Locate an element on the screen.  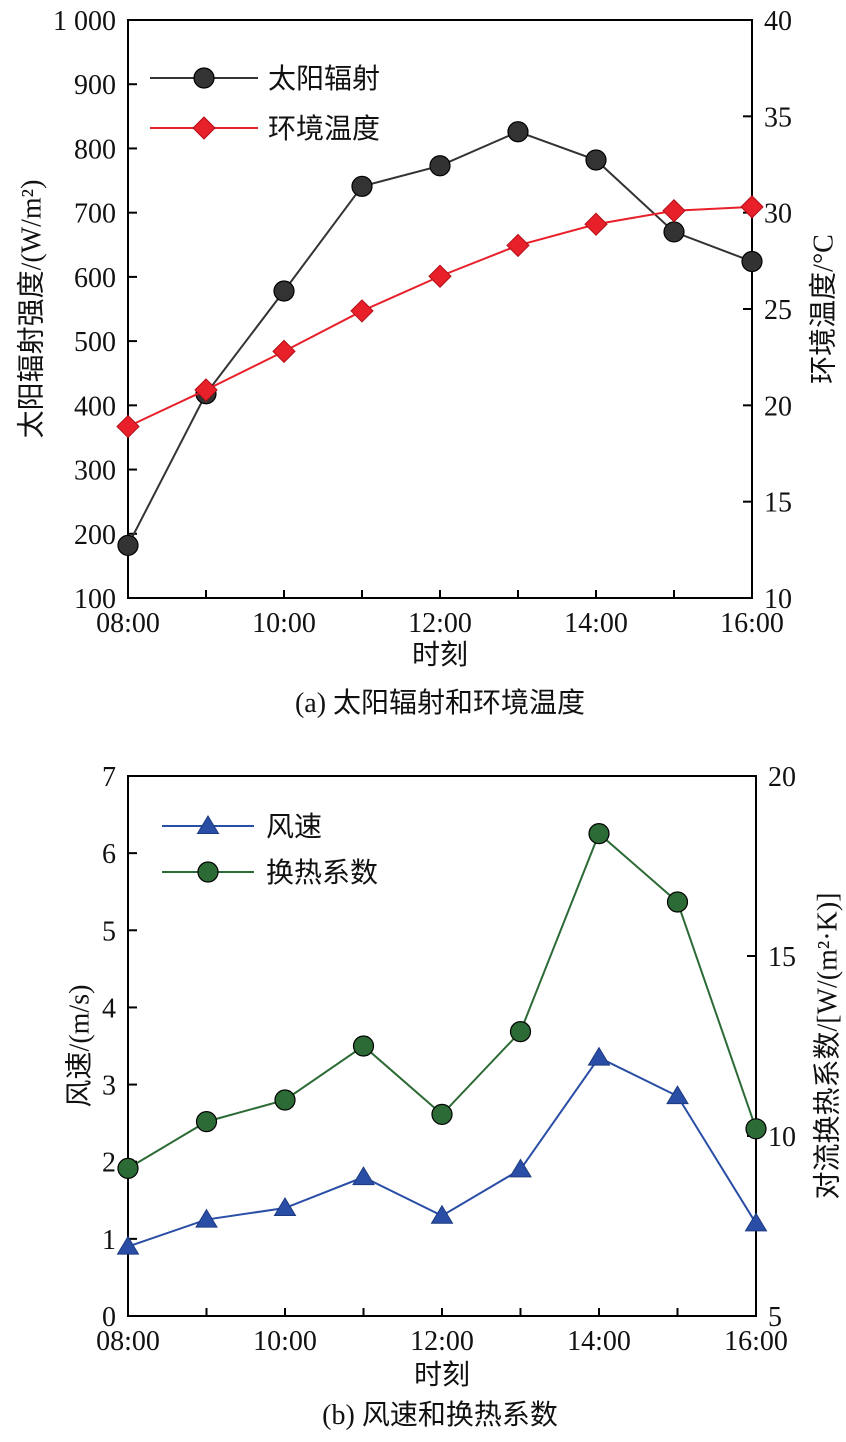
left-y-tick-label: 900 is located at coordinates (95, 85).